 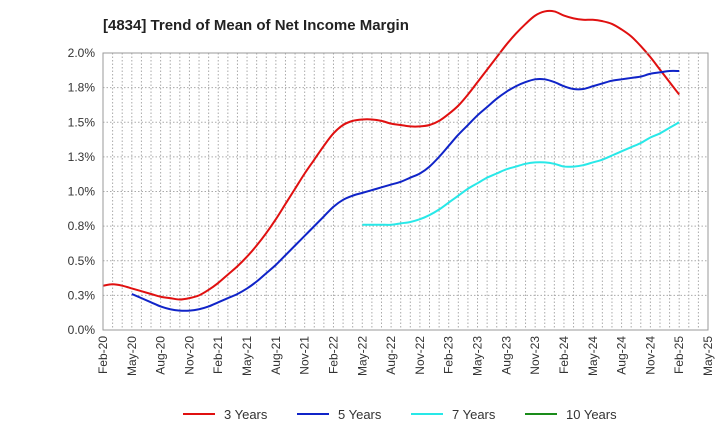 I want to click on y-tick-label: 1.8%, so click(x=82, y=88).